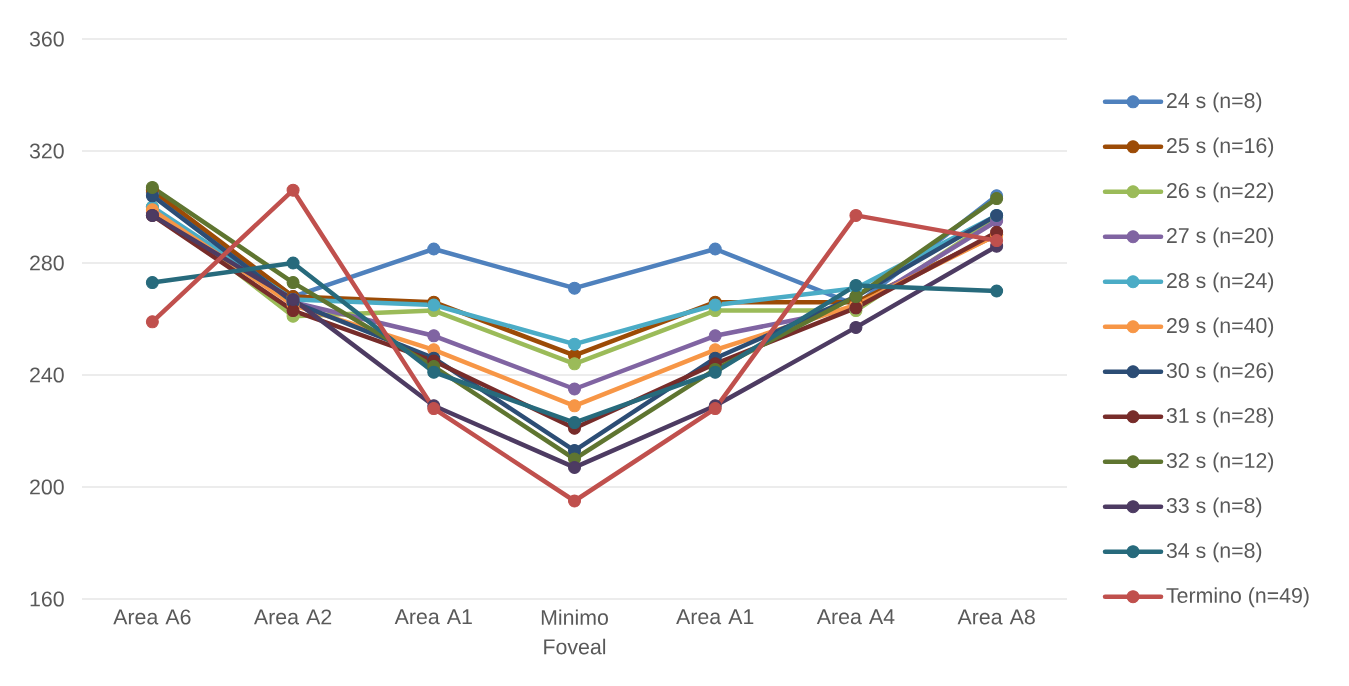 The image size is (1349, 686). Describe the element at coordinates (47, 599) in the screenshot. I see `y-tick-label: 160` at that location.